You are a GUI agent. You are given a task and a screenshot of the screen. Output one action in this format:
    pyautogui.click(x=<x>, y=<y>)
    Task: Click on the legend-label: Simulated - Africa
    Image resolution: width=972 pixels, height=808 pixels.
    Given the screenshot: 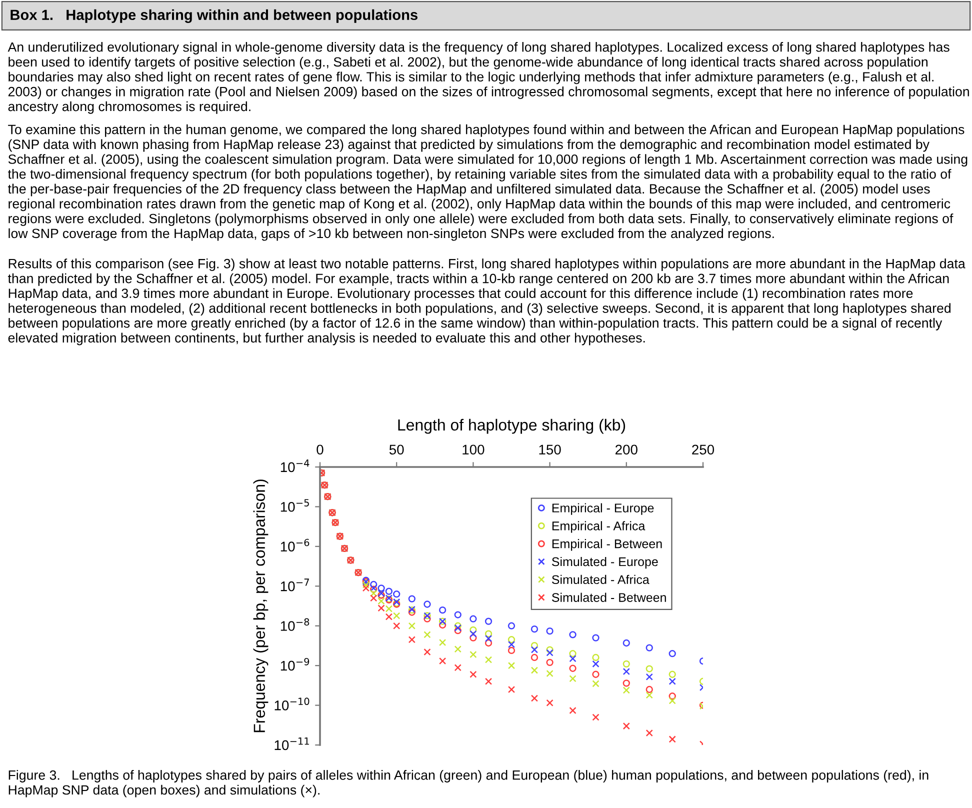 What is the action you would take?
    pyautogui.click(x=601, y=579)
    